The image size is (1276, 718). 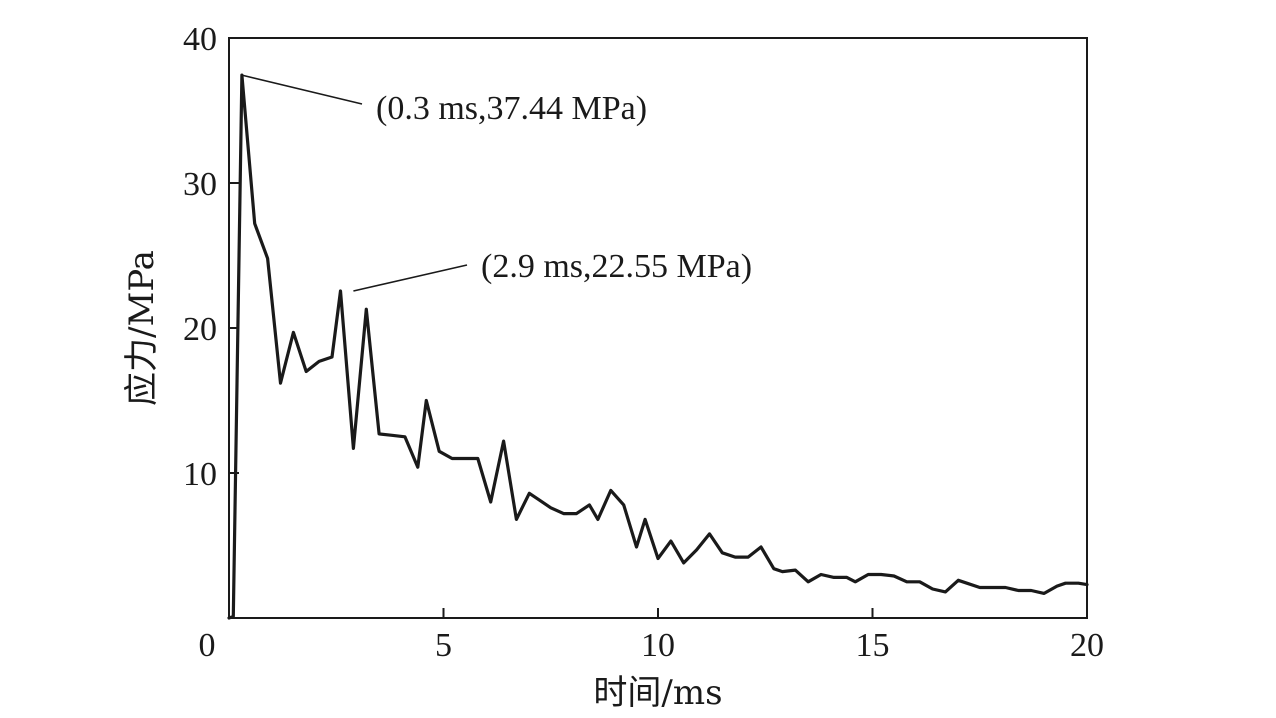 What do you see at coordinates (200, 39) in the screenshot?
I see `y-tick-label: 40` at bounding box center [200, 39].